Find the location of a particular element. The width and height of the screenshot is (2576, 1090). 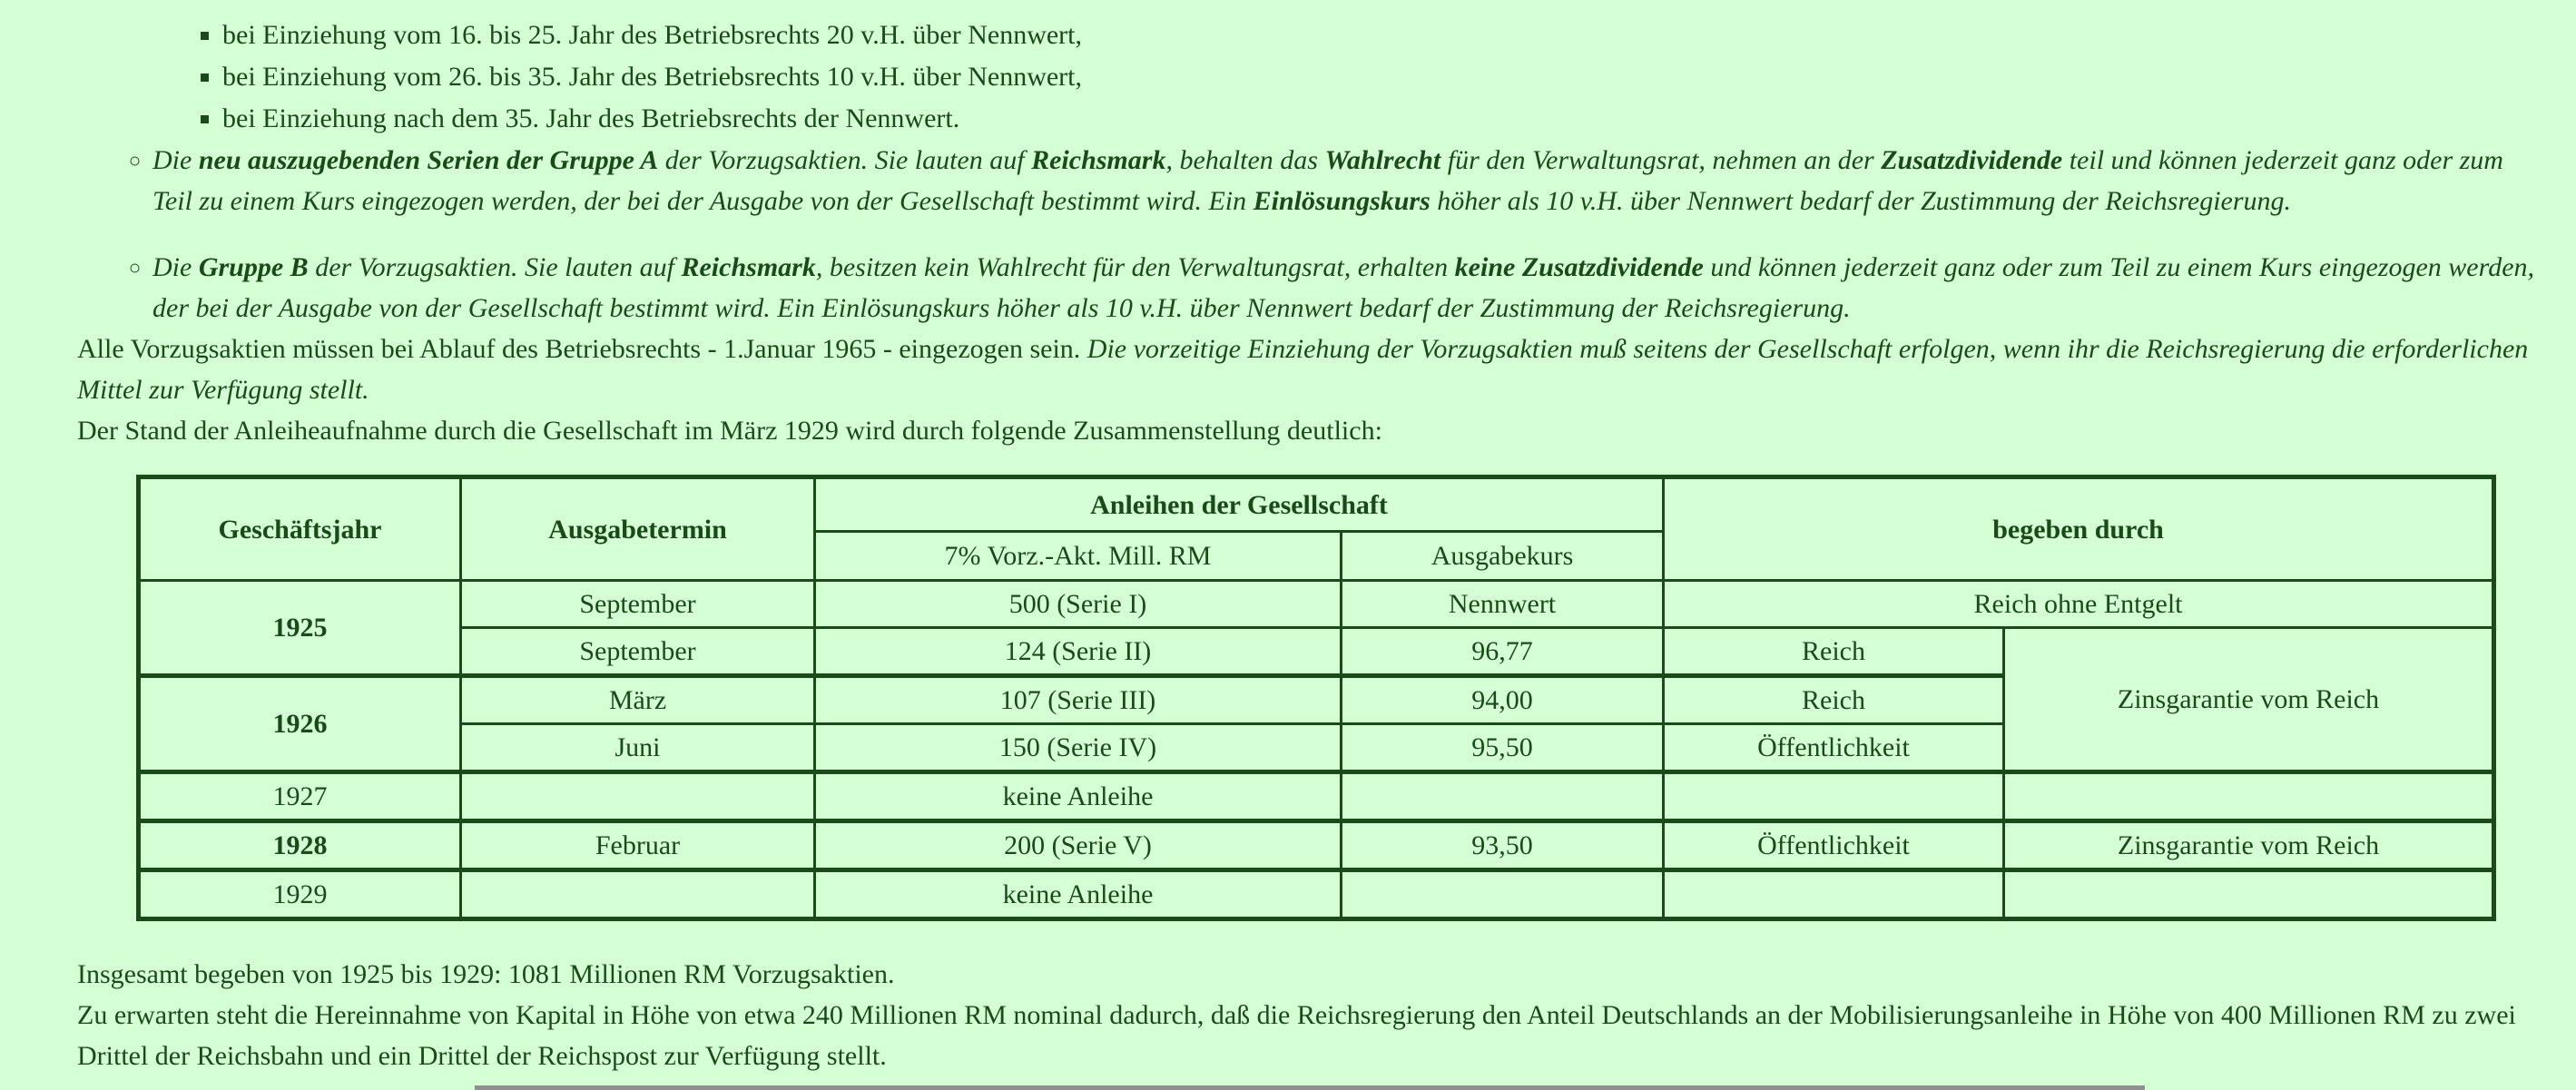

table-cell-year: 1929 is located at coordinates (299, 894).